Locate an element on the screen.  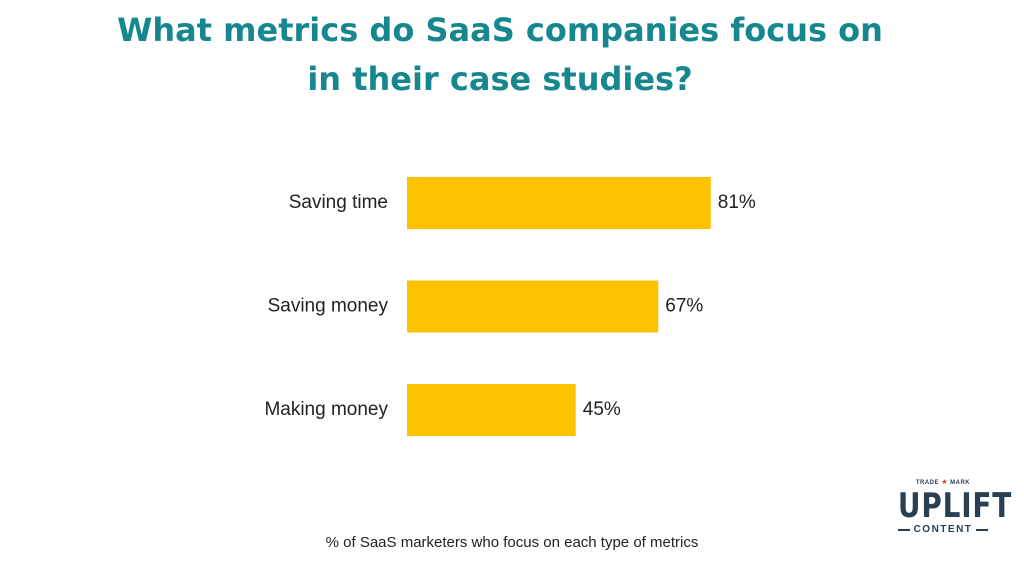
logo-subtitle: CONTENT is located at coordinates (943, 529).